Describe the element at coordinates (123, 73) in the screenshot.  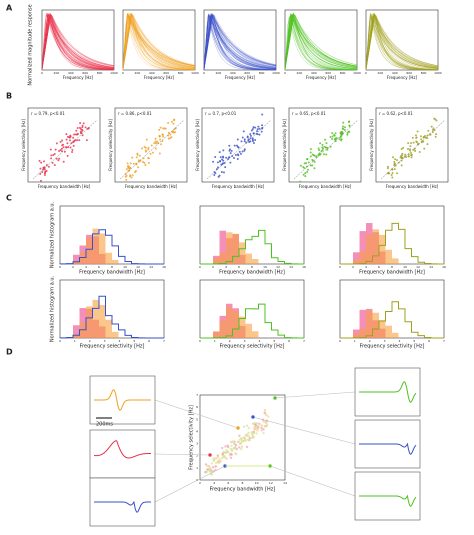
I see `x-tick-label: 0` at that location.